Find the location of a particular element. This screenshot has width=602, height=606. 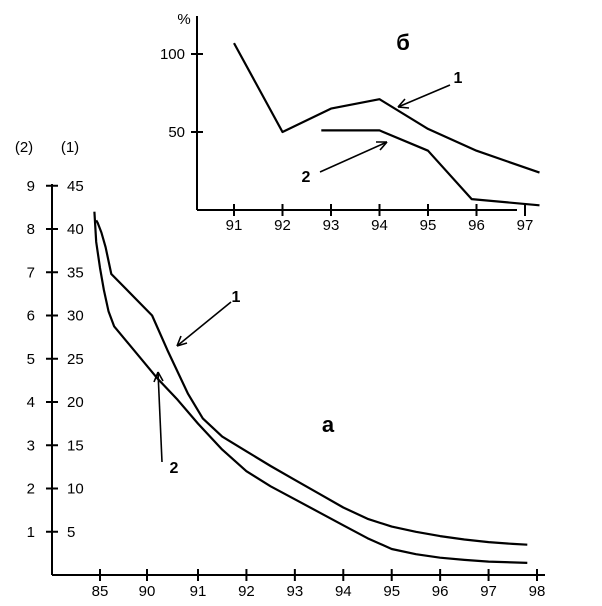

inset-series is located at coordinates (386, 124).